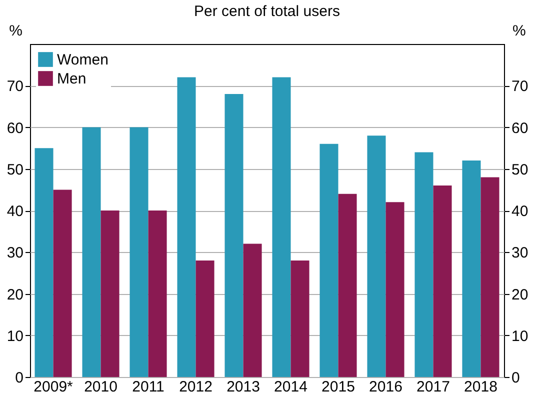  I want to click on y-tick-label: 40, so click(15, 211).